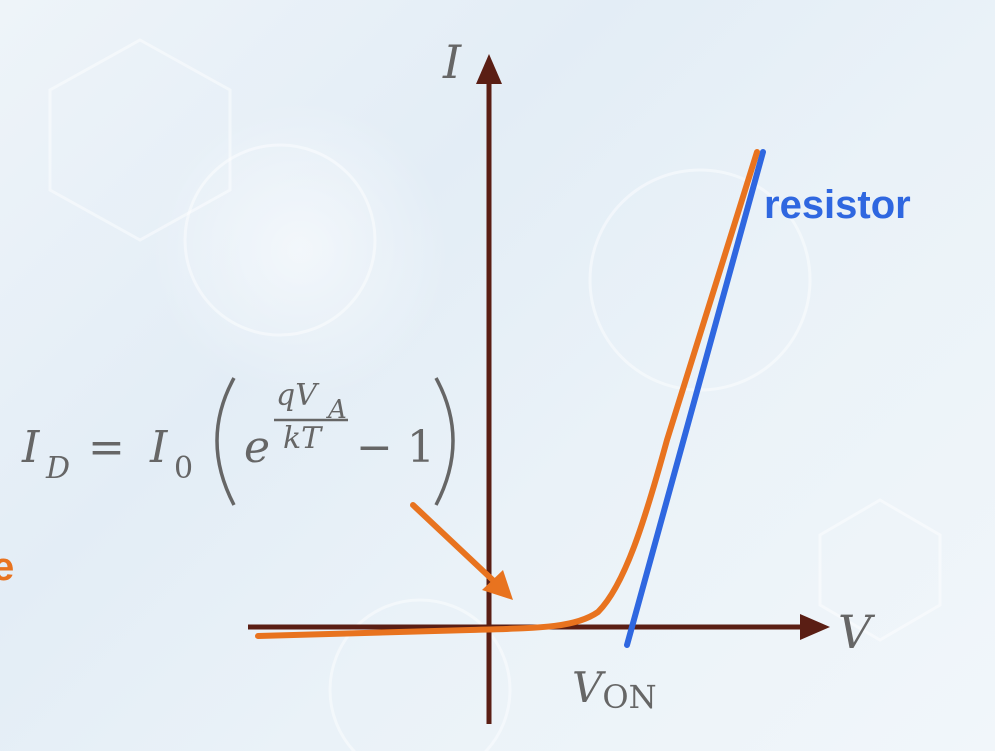  What do you see at coordinates (857, 632) in the screenshot?
I see `x-axis-label: V` at bounding box center [857, 632].